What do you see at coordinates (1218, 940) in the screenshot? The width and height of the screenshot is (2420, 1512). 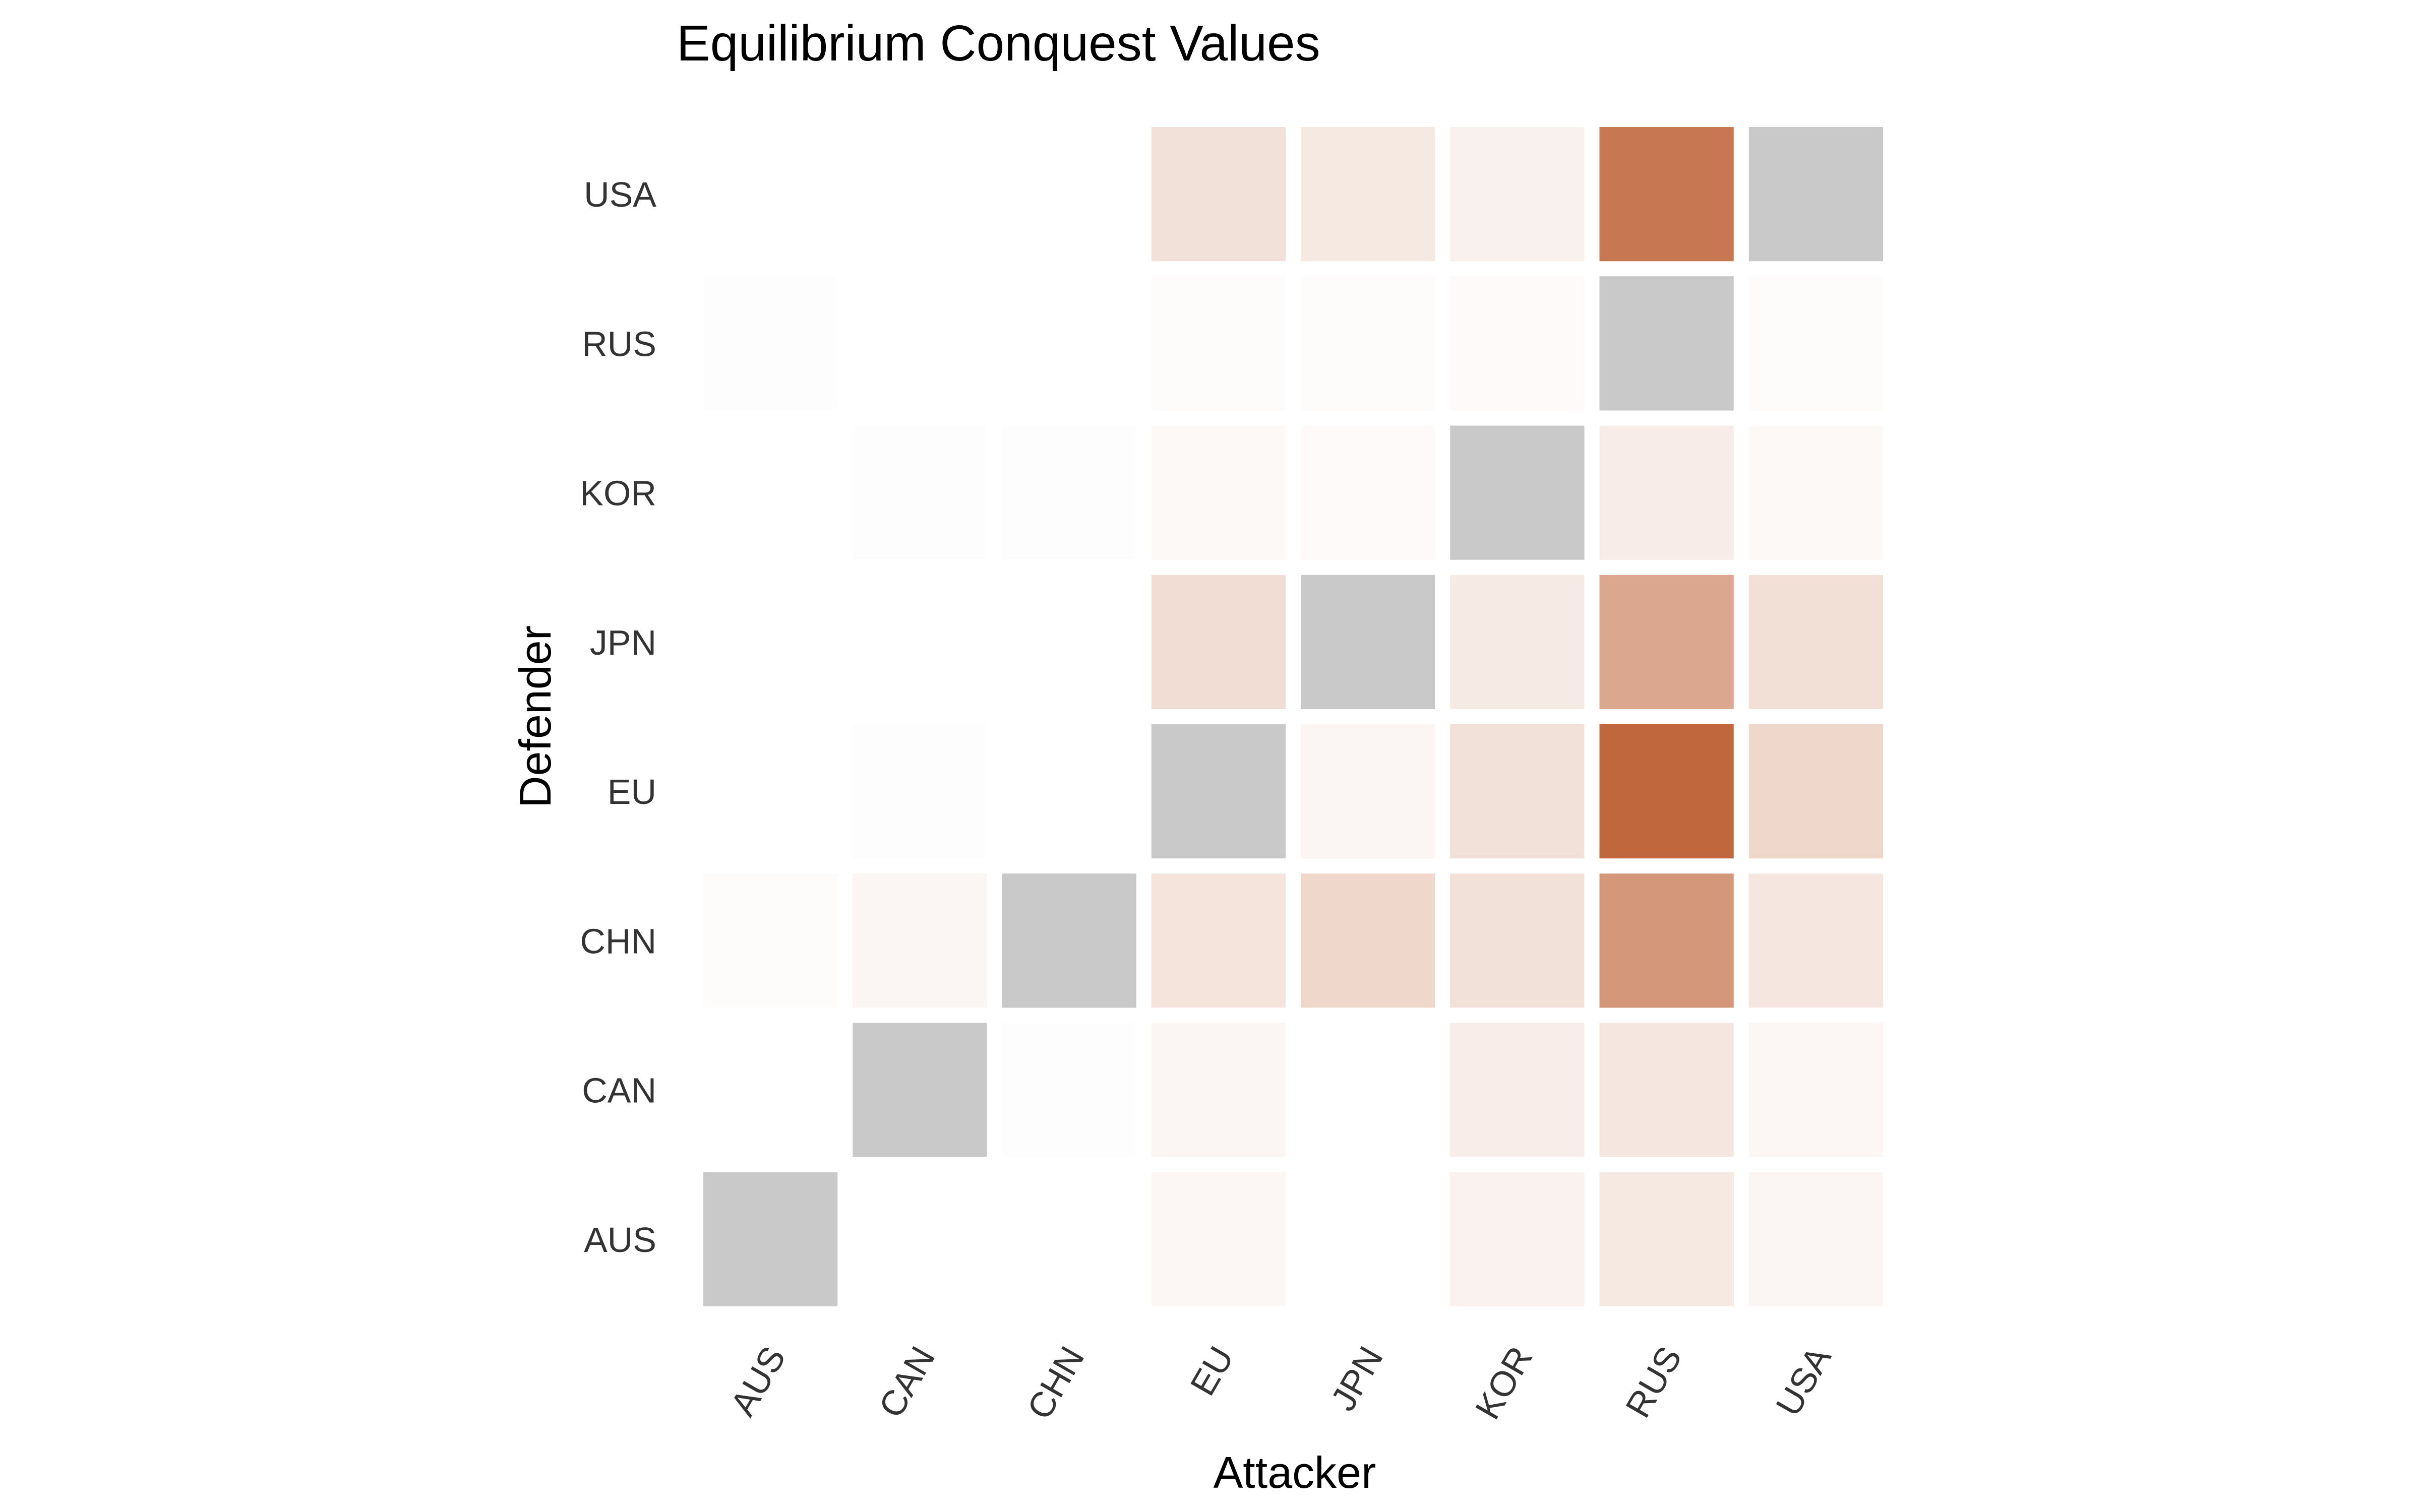 I see `heatmap-cell-eu-chn` at bounding box center [1218, 940].